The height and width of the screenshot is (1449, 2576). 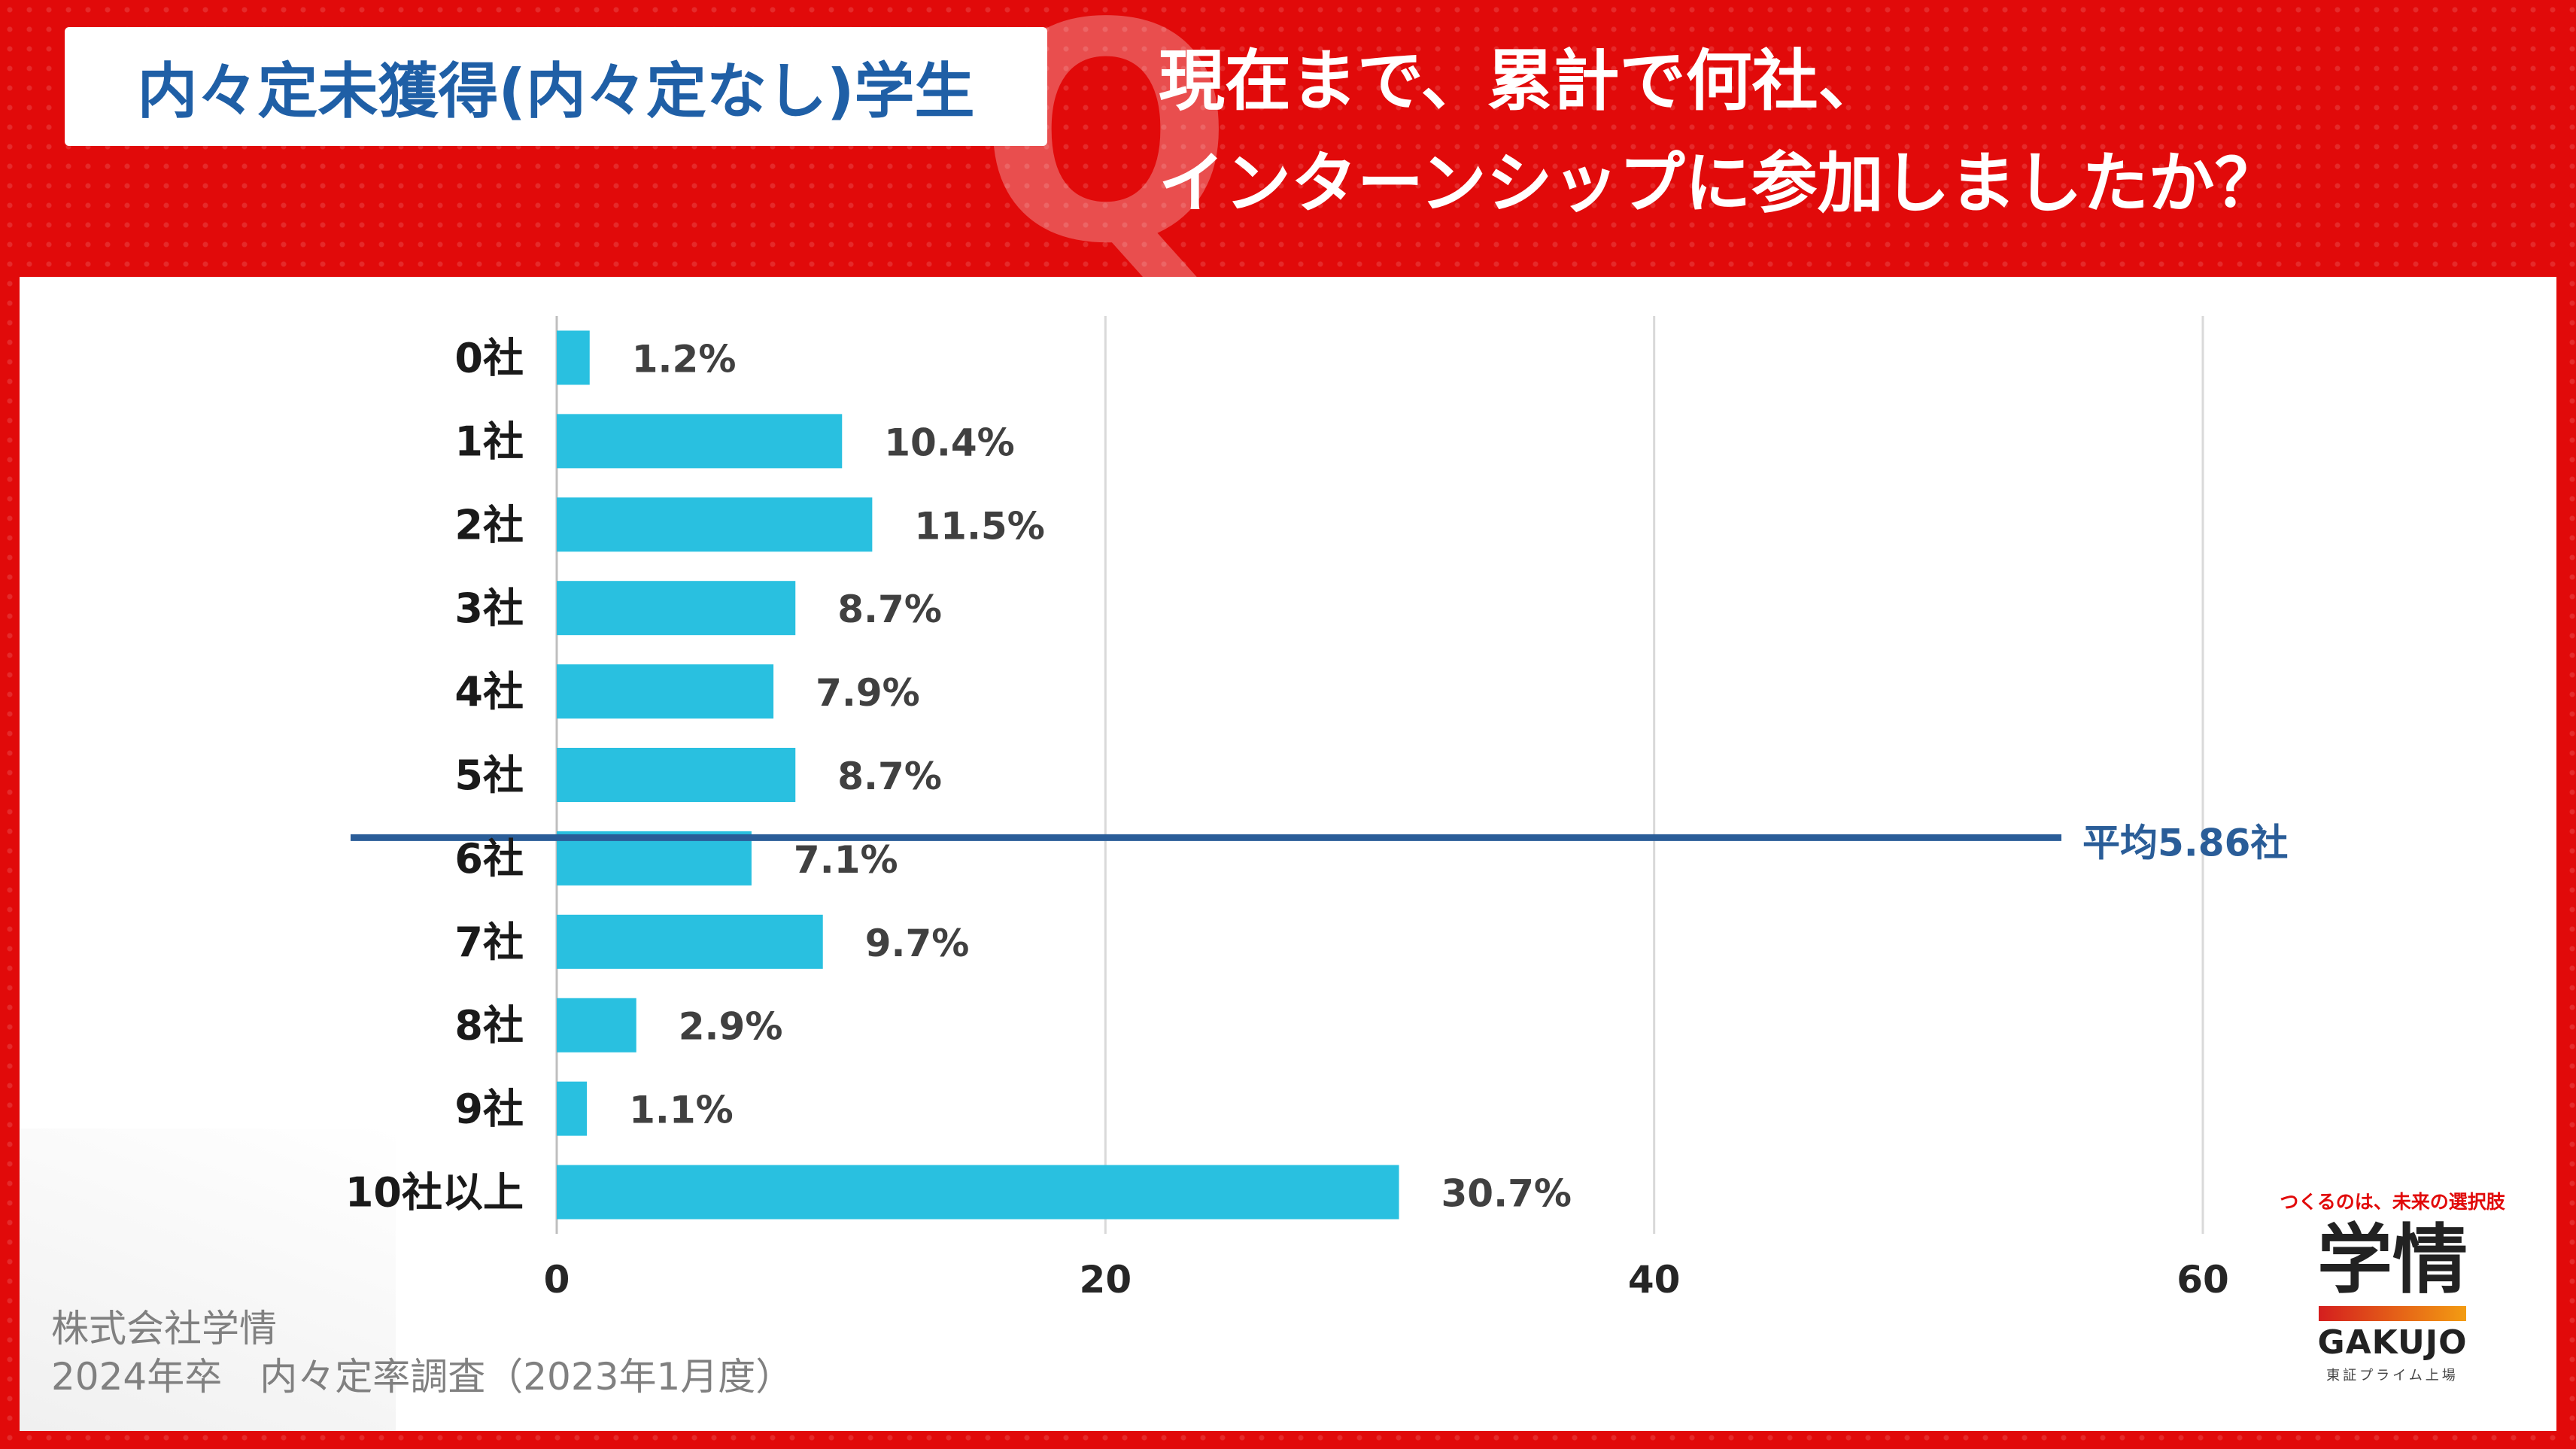 I want to click on source-company: 株式会社学情, so click(x=164, y=1329).